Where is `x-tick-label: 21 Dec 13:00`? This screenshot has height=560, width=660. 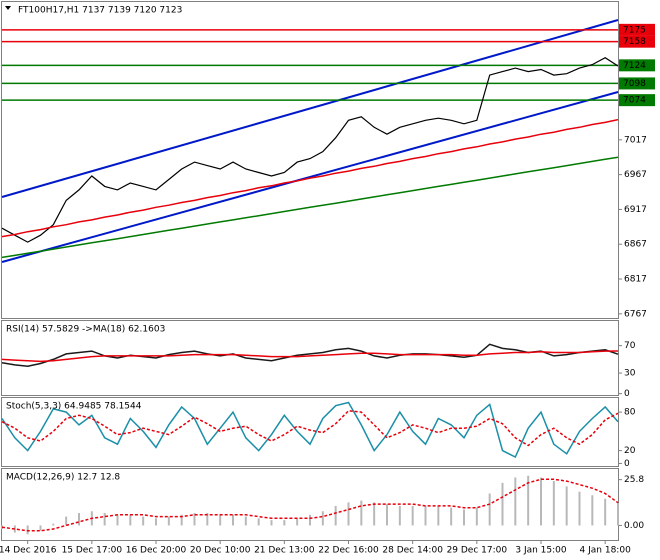
x-tick-label: 21 Dec 13:00 is located at coordinates (284, 551).